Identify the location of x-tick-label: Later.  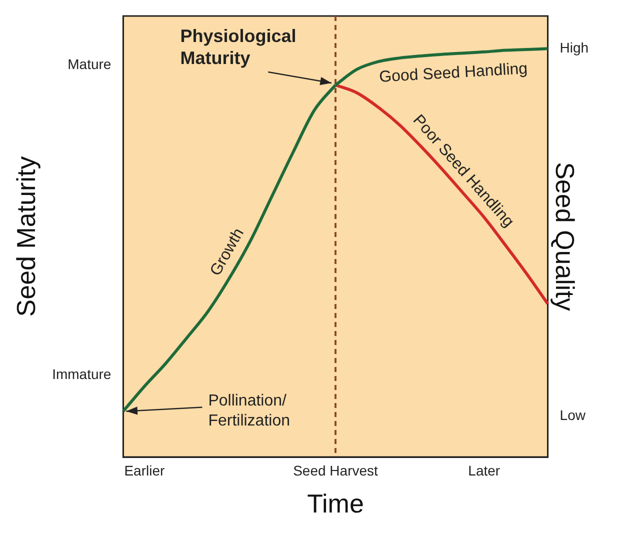
(484, 470).